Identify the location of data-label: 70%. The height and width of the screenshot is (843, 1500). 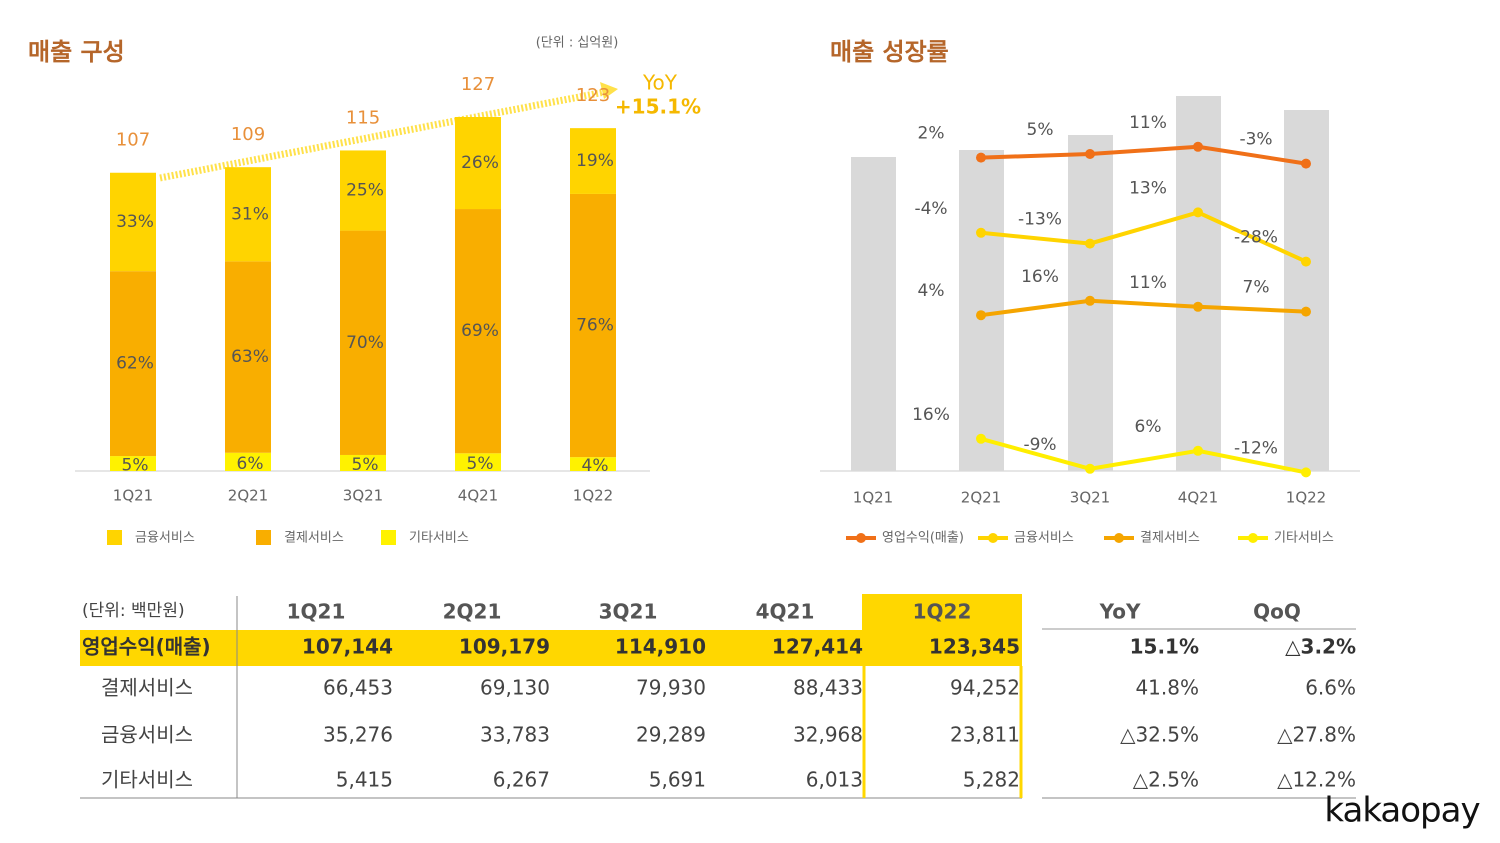
(365, 343).